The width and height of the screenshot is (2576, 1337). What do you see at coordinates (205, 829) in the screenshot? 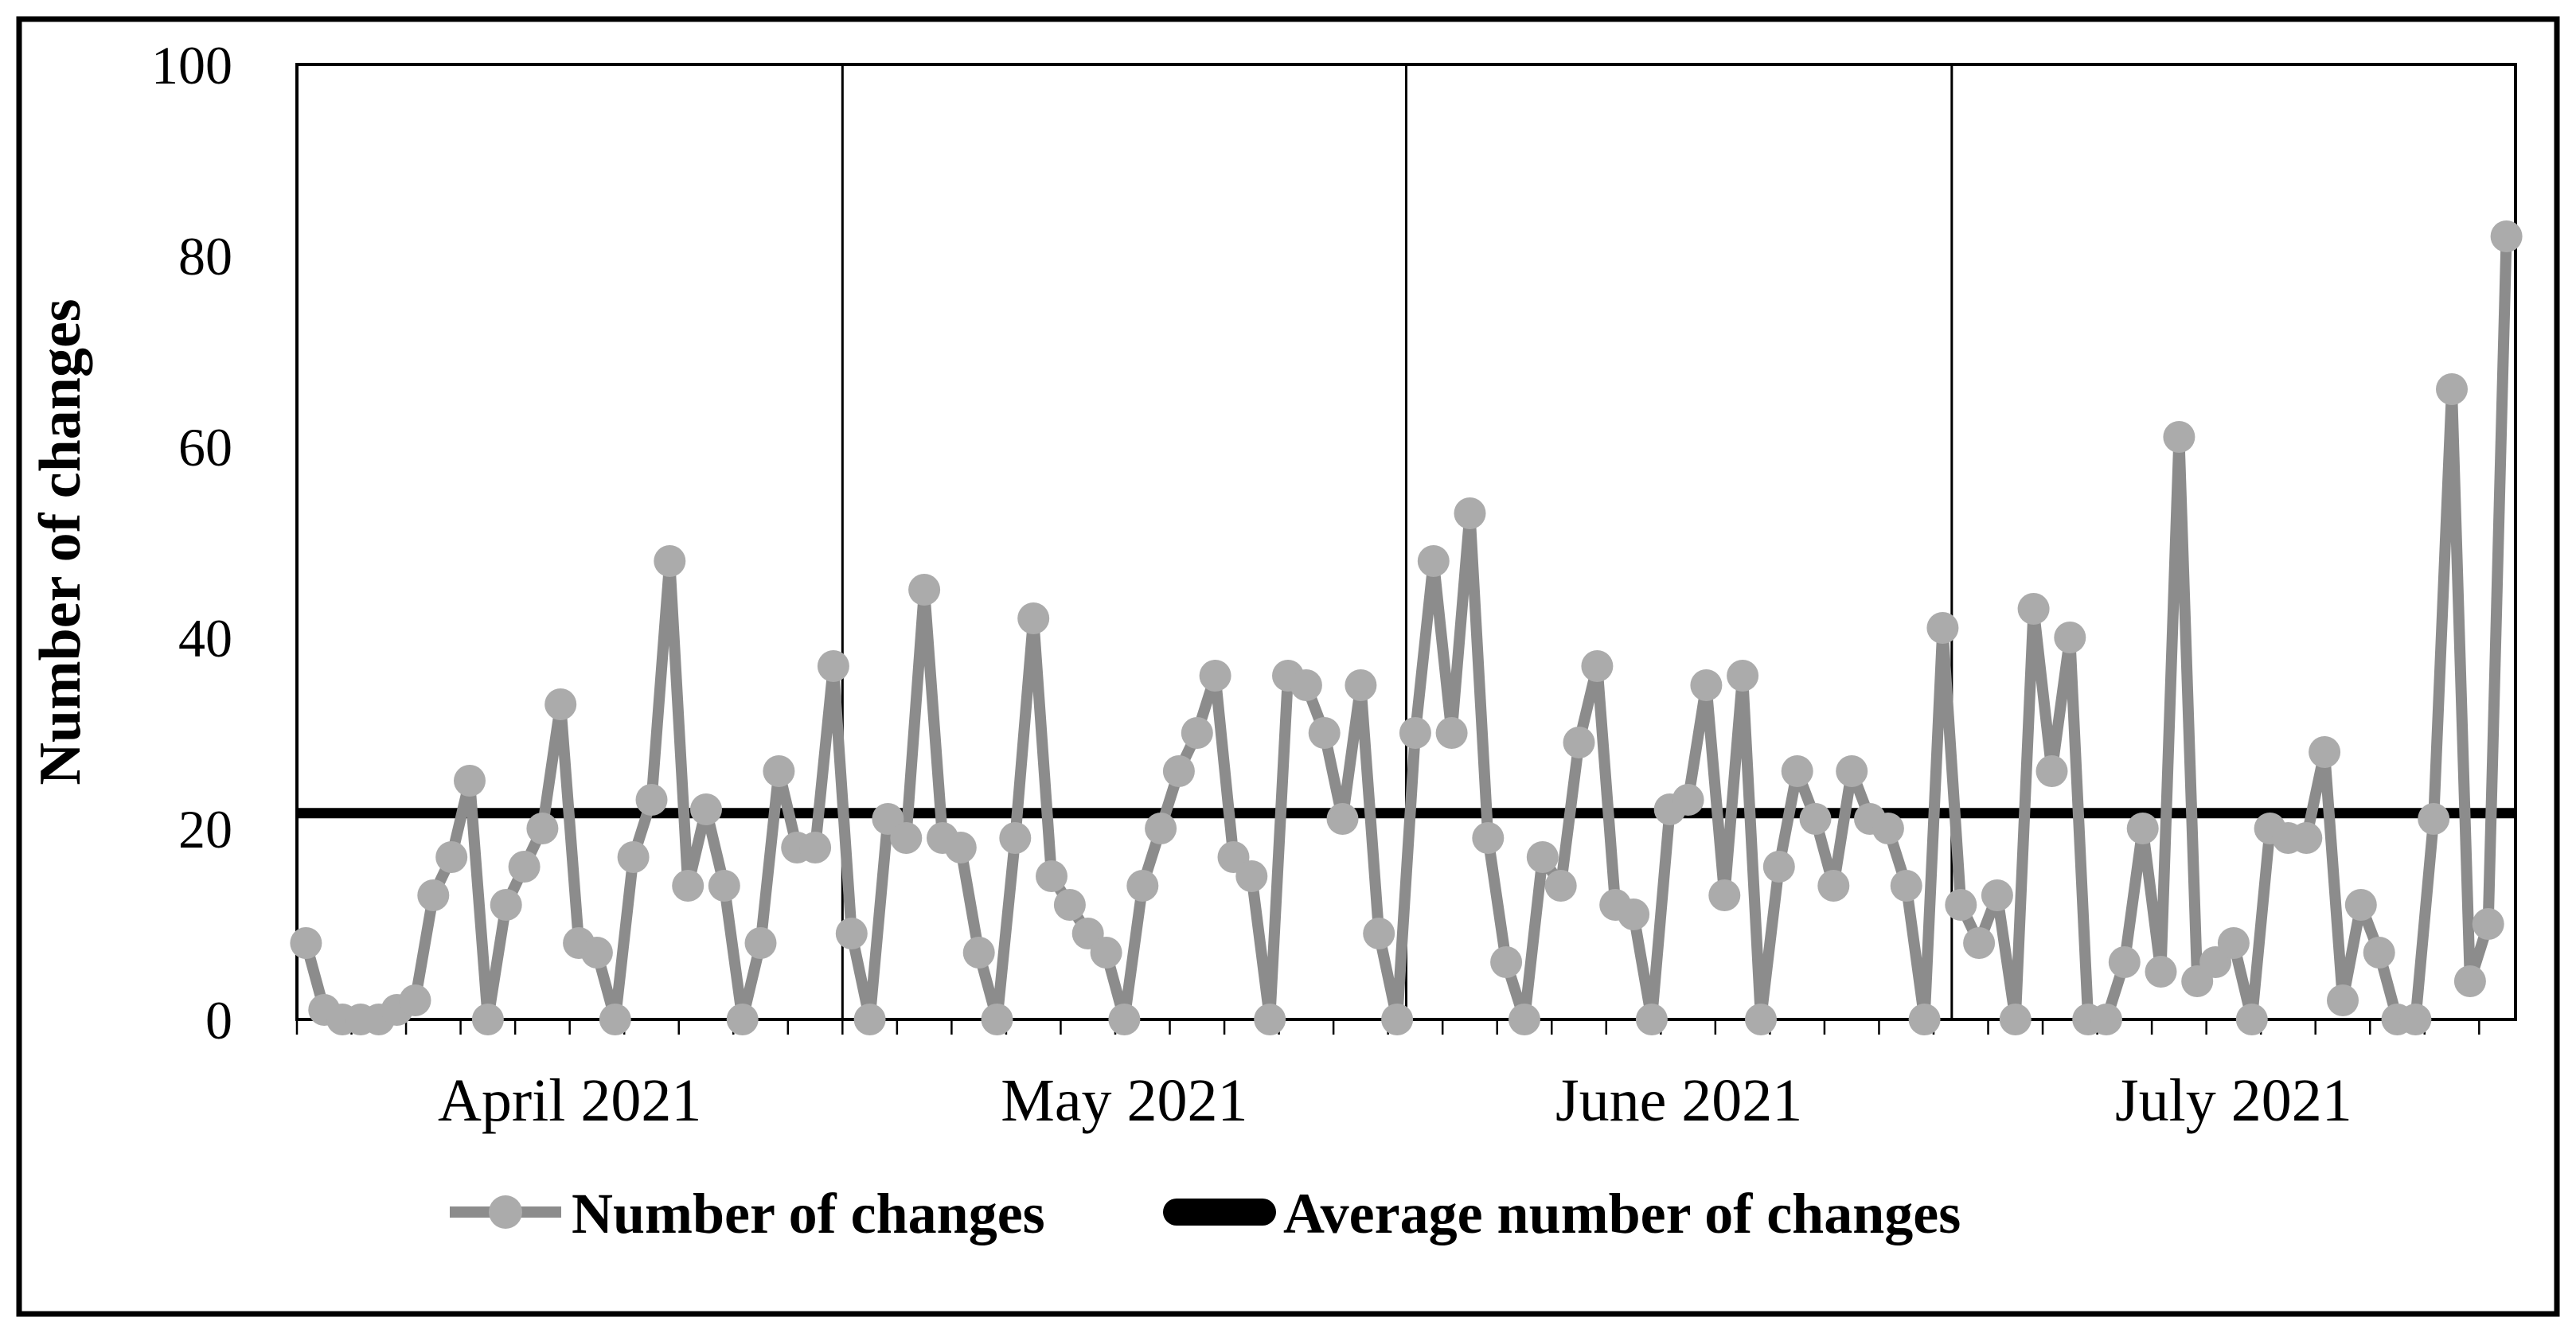
I see `y-tick-label: 20` at bounding box center [205, 829].